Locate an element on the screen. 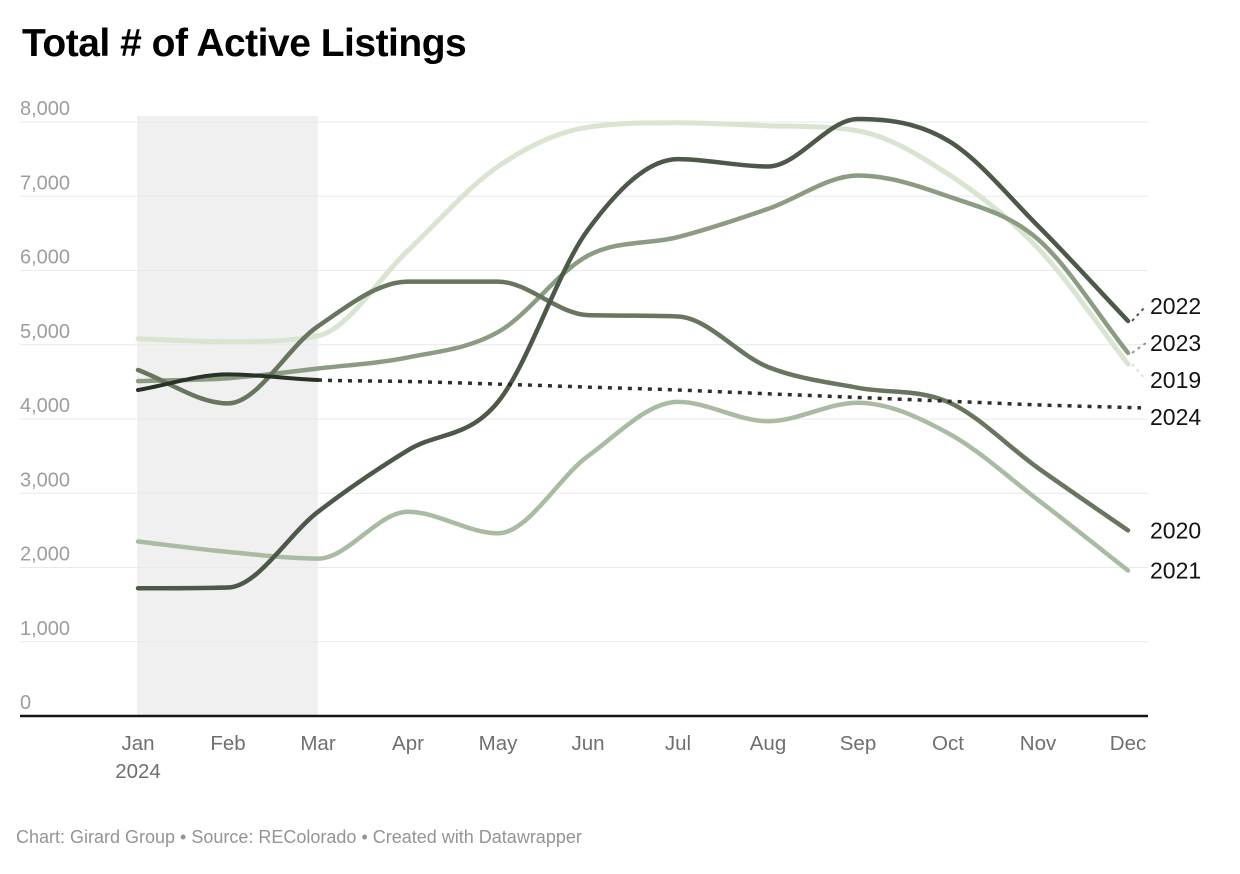 The height and width of the screenshot is (874, 1240). x-tick-label: Sep is located at coordinates (858, 743).